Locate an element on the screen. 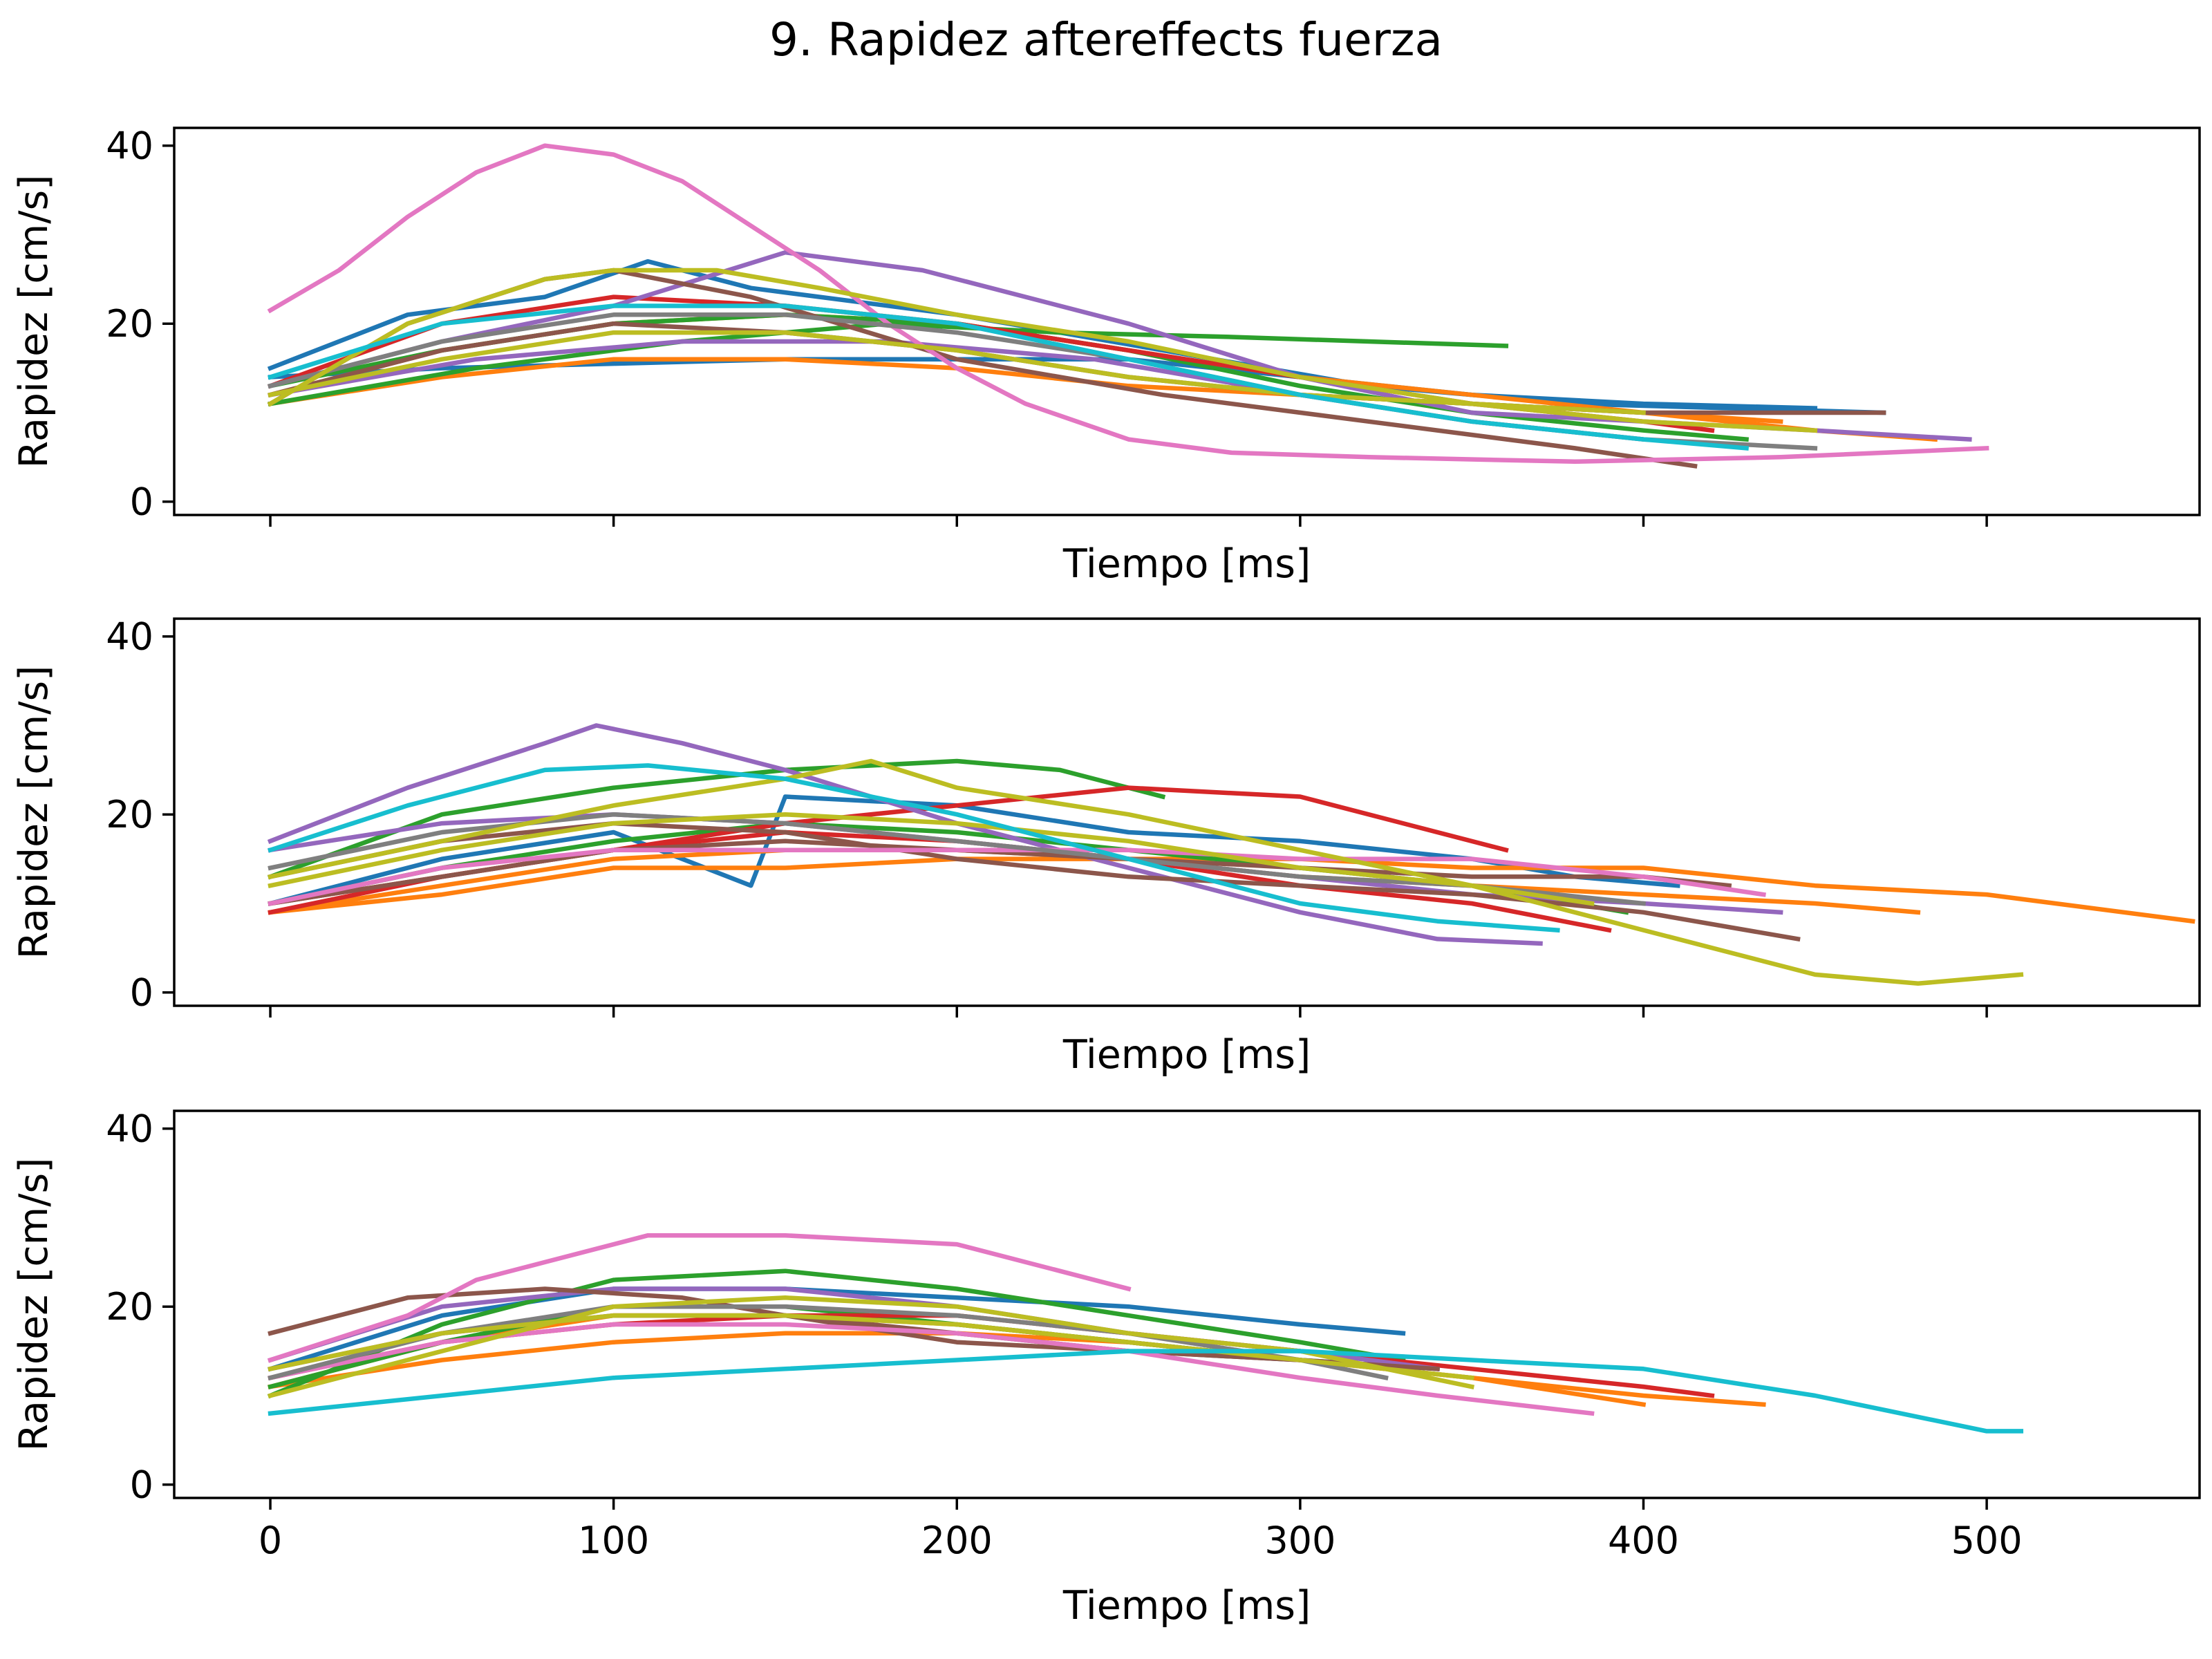 The image size is (2212, 1659). x-tick-label: 500 is located at coordinates (1987, 1540).